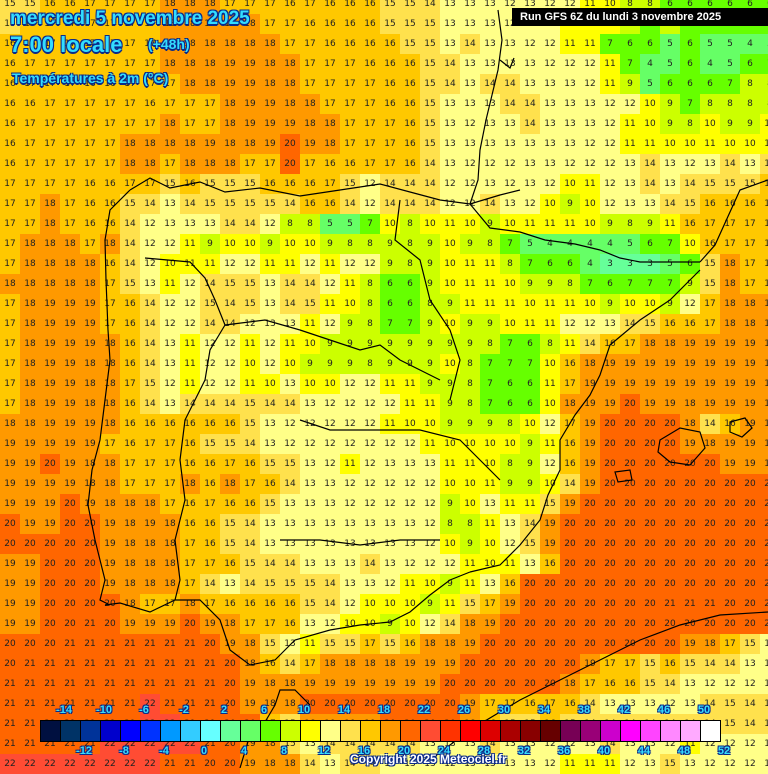  Describe the element at coordinates (424, 710) in the screenshot. I see `legend-label-top: 22` at that location.